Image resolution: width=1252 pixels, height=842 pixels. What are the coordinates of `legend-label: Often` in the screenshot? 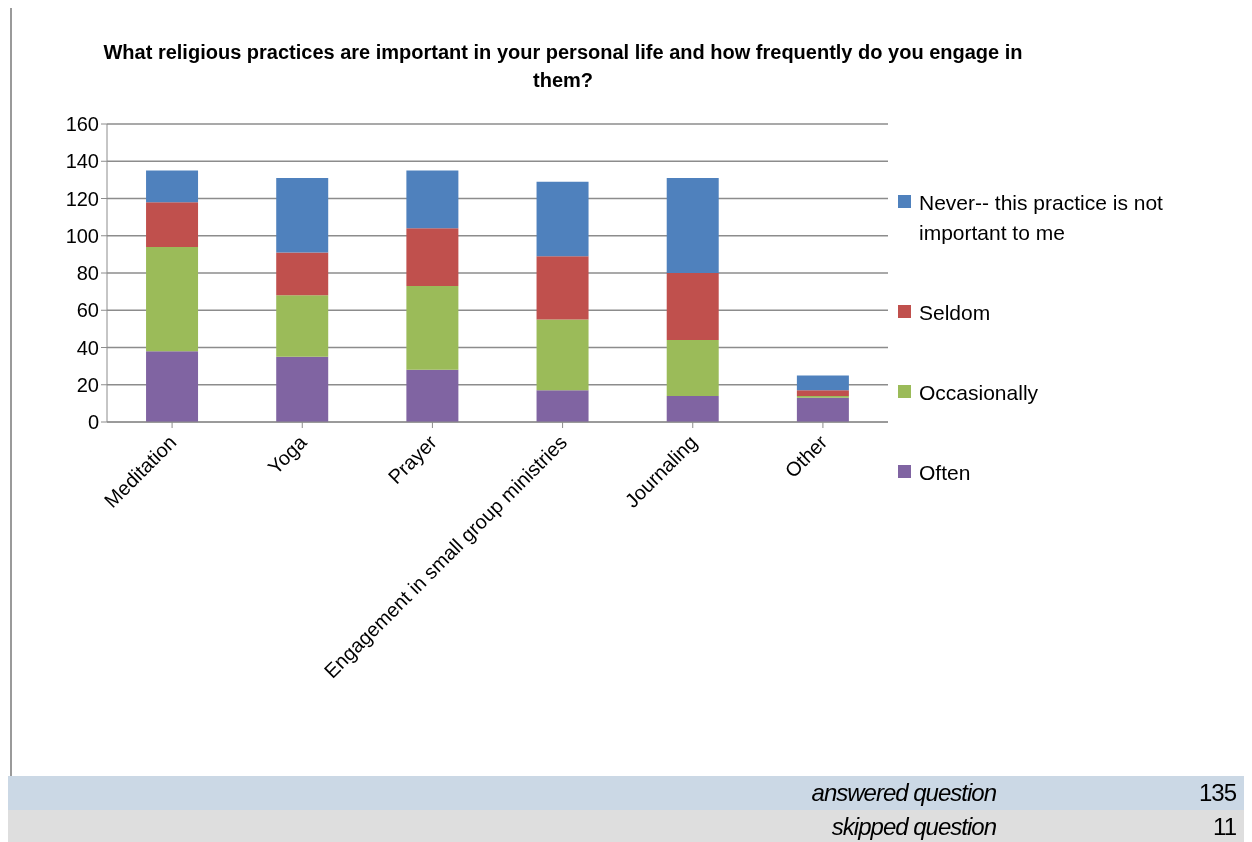 It's located at (945, 473).